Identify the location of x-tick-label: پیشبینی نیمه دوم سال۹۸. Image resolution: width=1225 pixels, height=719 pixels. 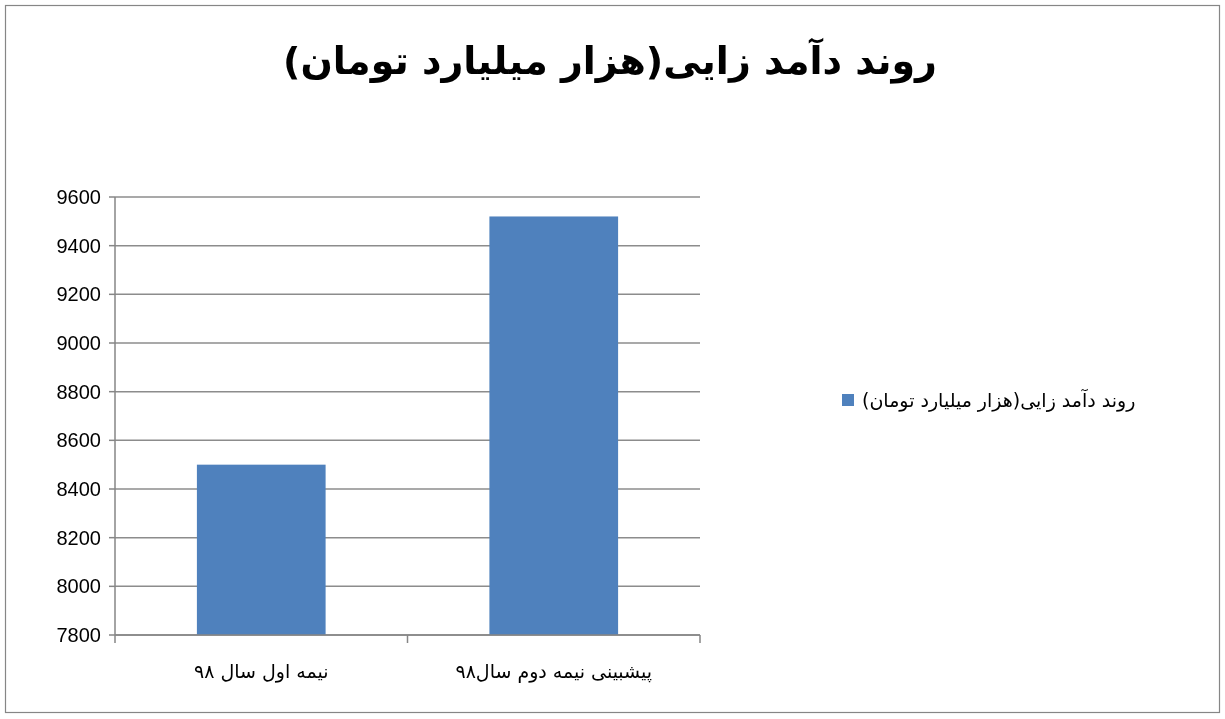
(554, 671).